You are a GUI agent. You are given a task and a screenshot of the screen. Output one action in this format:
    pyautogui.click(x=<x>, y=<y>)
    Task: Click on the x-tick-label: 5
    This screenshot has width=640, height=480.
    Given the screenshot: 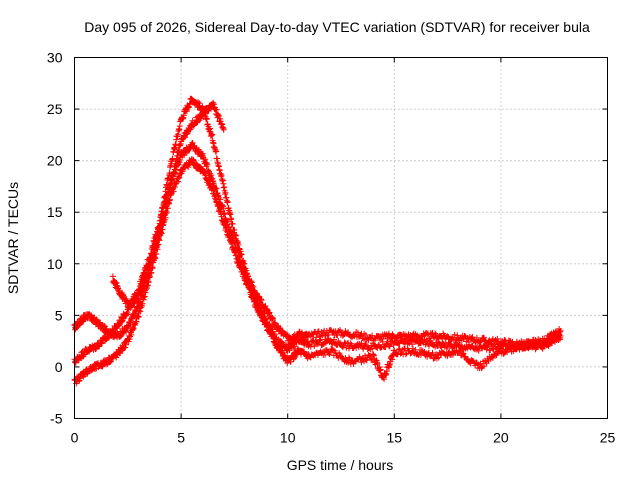 What is the action you would take?
    pyautogui.click(x=181, y=438)
    